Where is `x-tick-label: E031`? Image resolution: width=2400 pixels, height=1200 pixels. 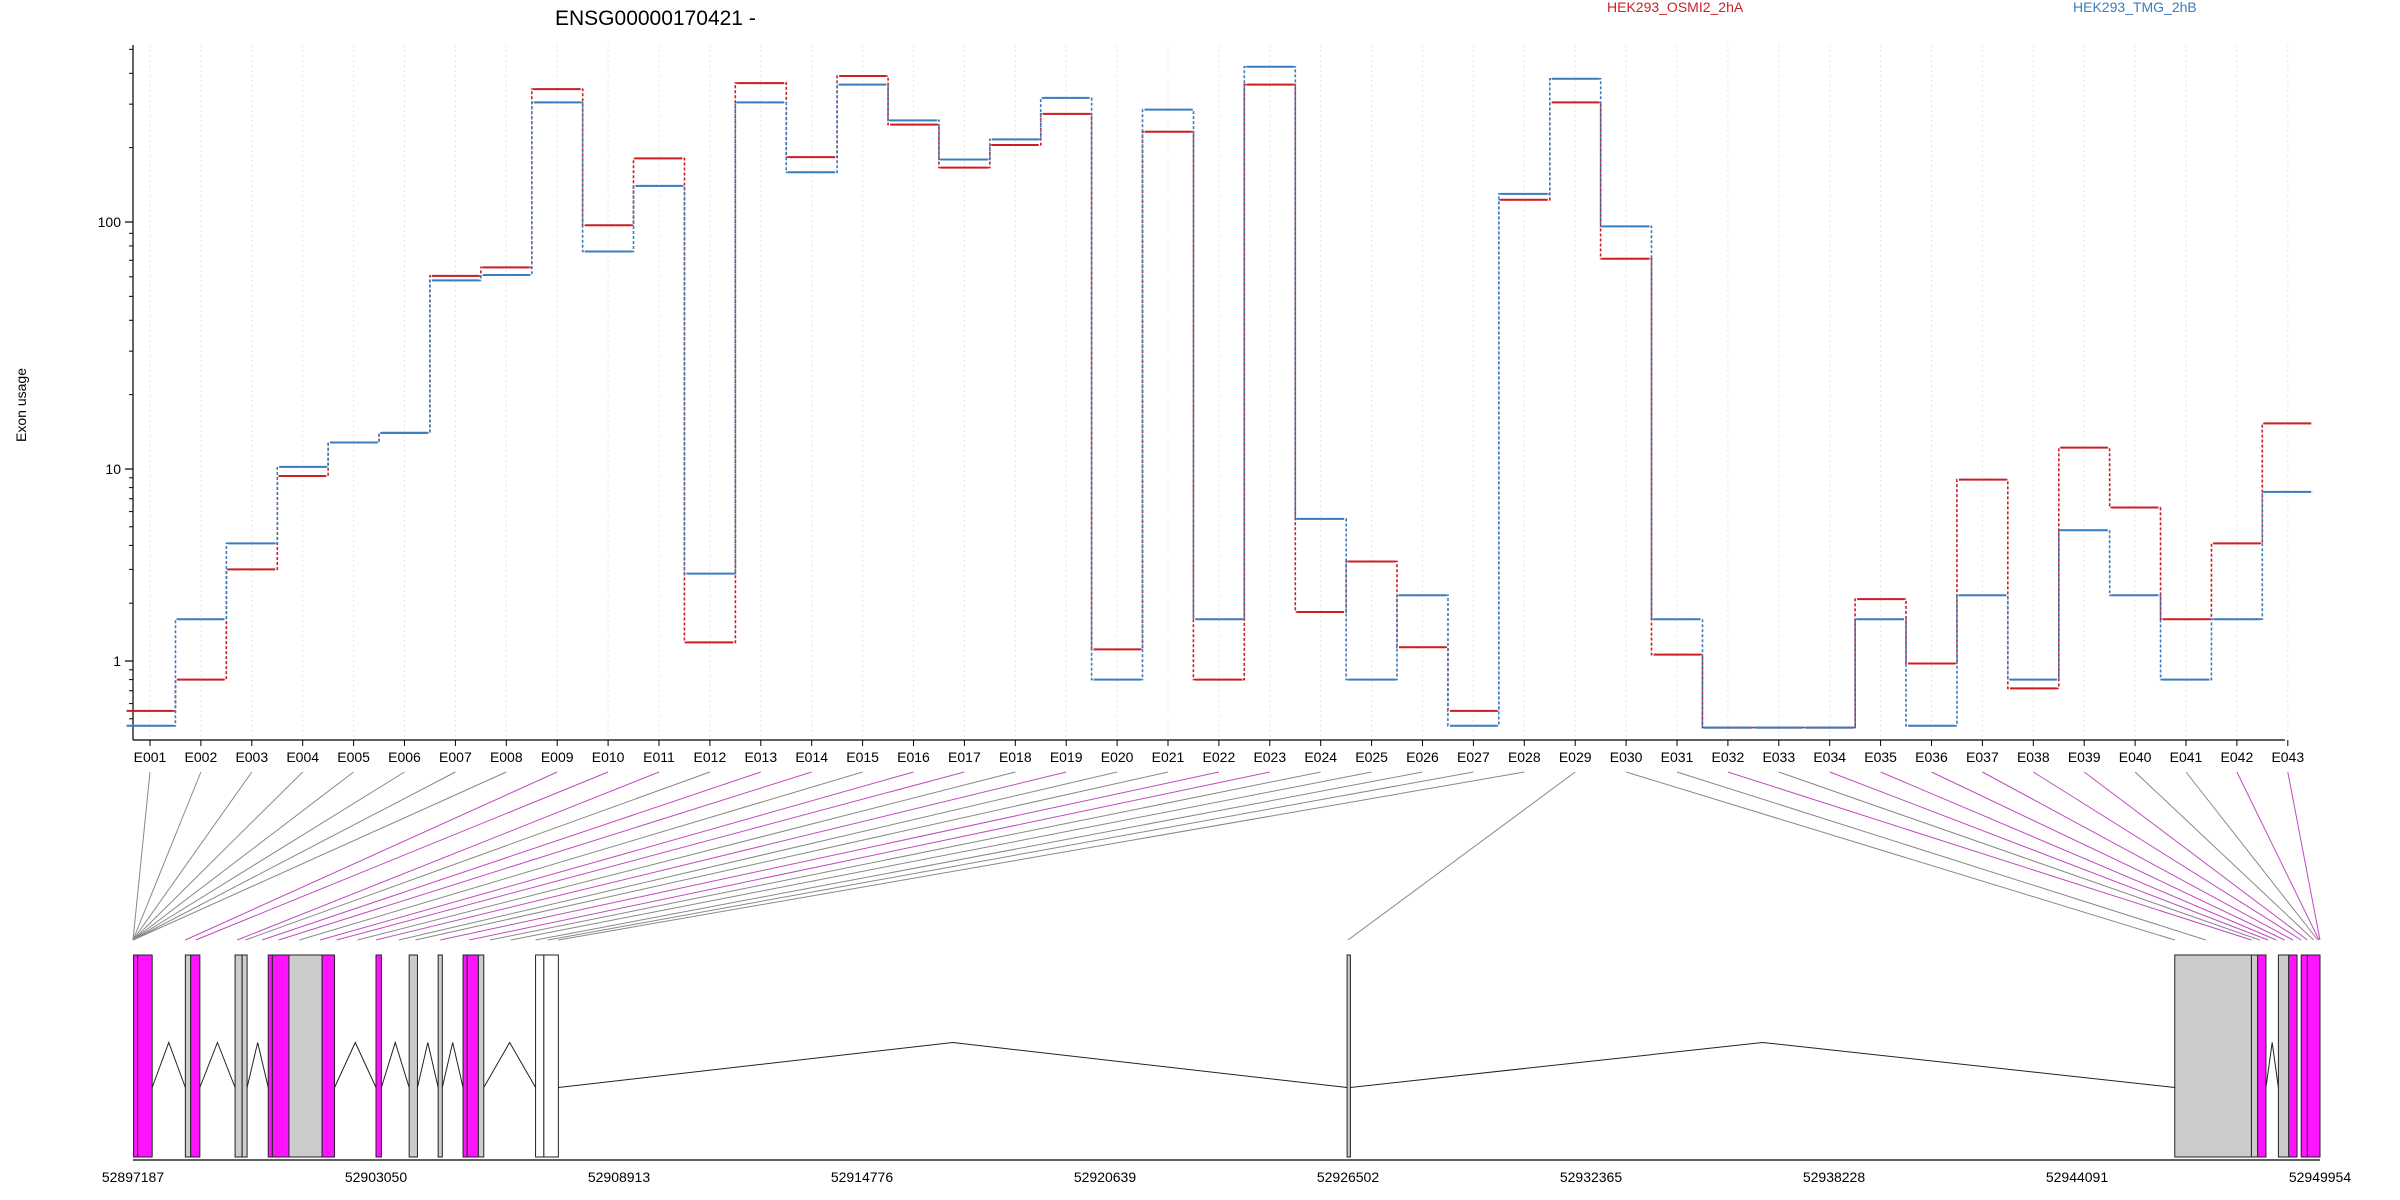 x-tick-label: E031 is located at coordinates (1677, 757).